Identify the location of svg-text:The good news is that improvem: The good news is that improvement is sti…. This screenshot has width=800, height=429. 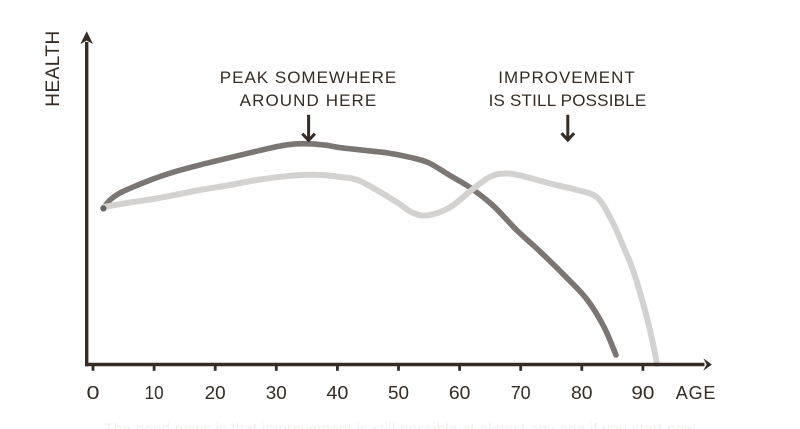
(399, 425).